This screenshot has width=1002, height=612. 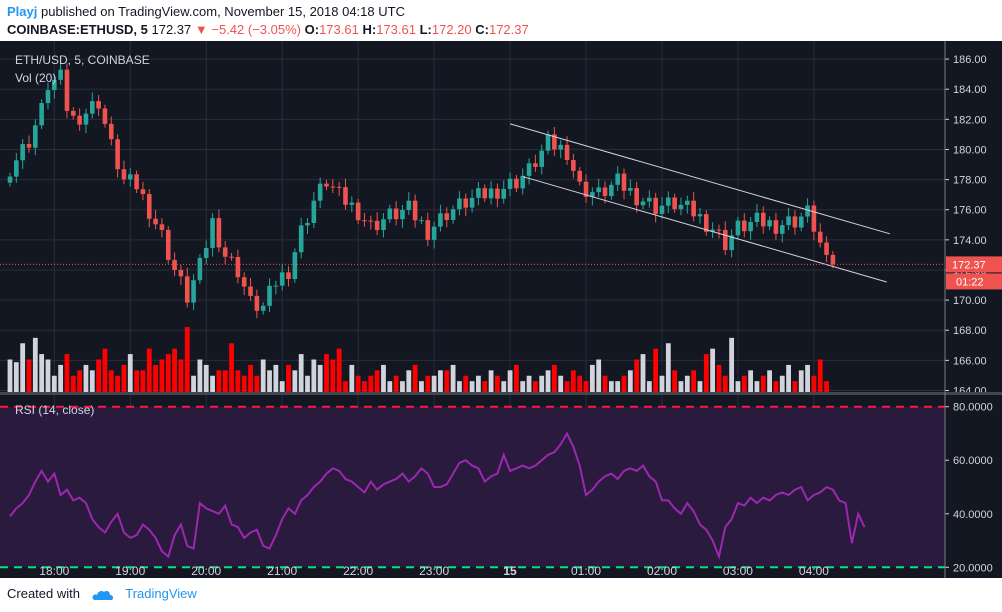 What do you see at coordinates (970, 211) in the screenshot?
I see `price-axis-label: 176.00` at bounding box center [970, 211].